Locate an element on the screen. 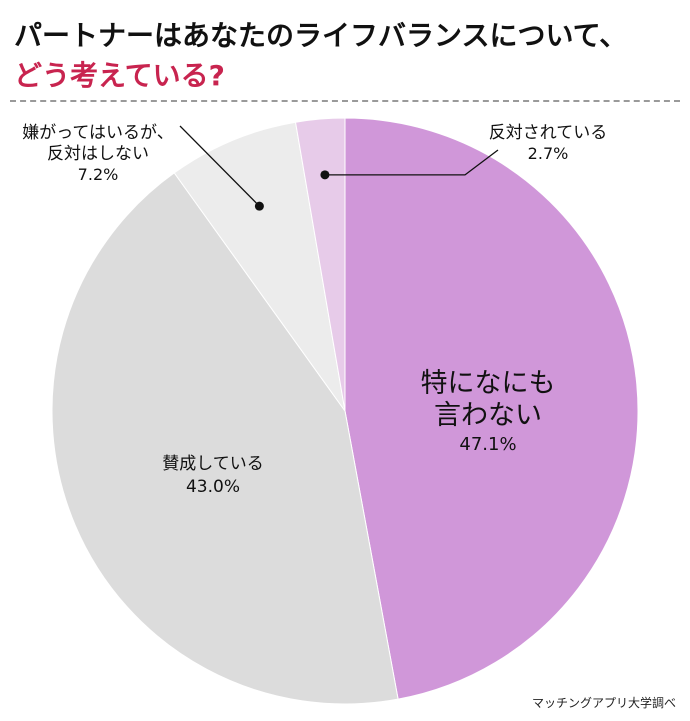 The width and height of the screenshot is (690, 721). slice-value-oppose: 2.7% is located at coordinates (548, 153).